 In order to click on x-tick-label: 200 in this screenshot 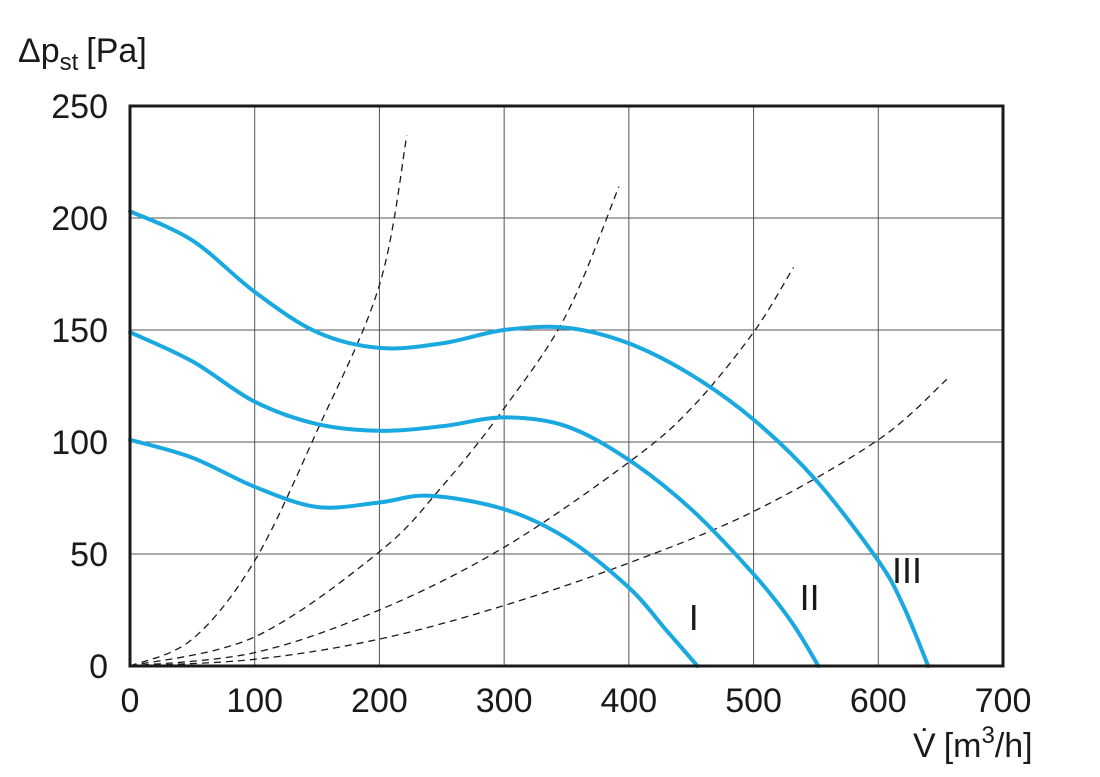, I will do `click(379, 701)`.